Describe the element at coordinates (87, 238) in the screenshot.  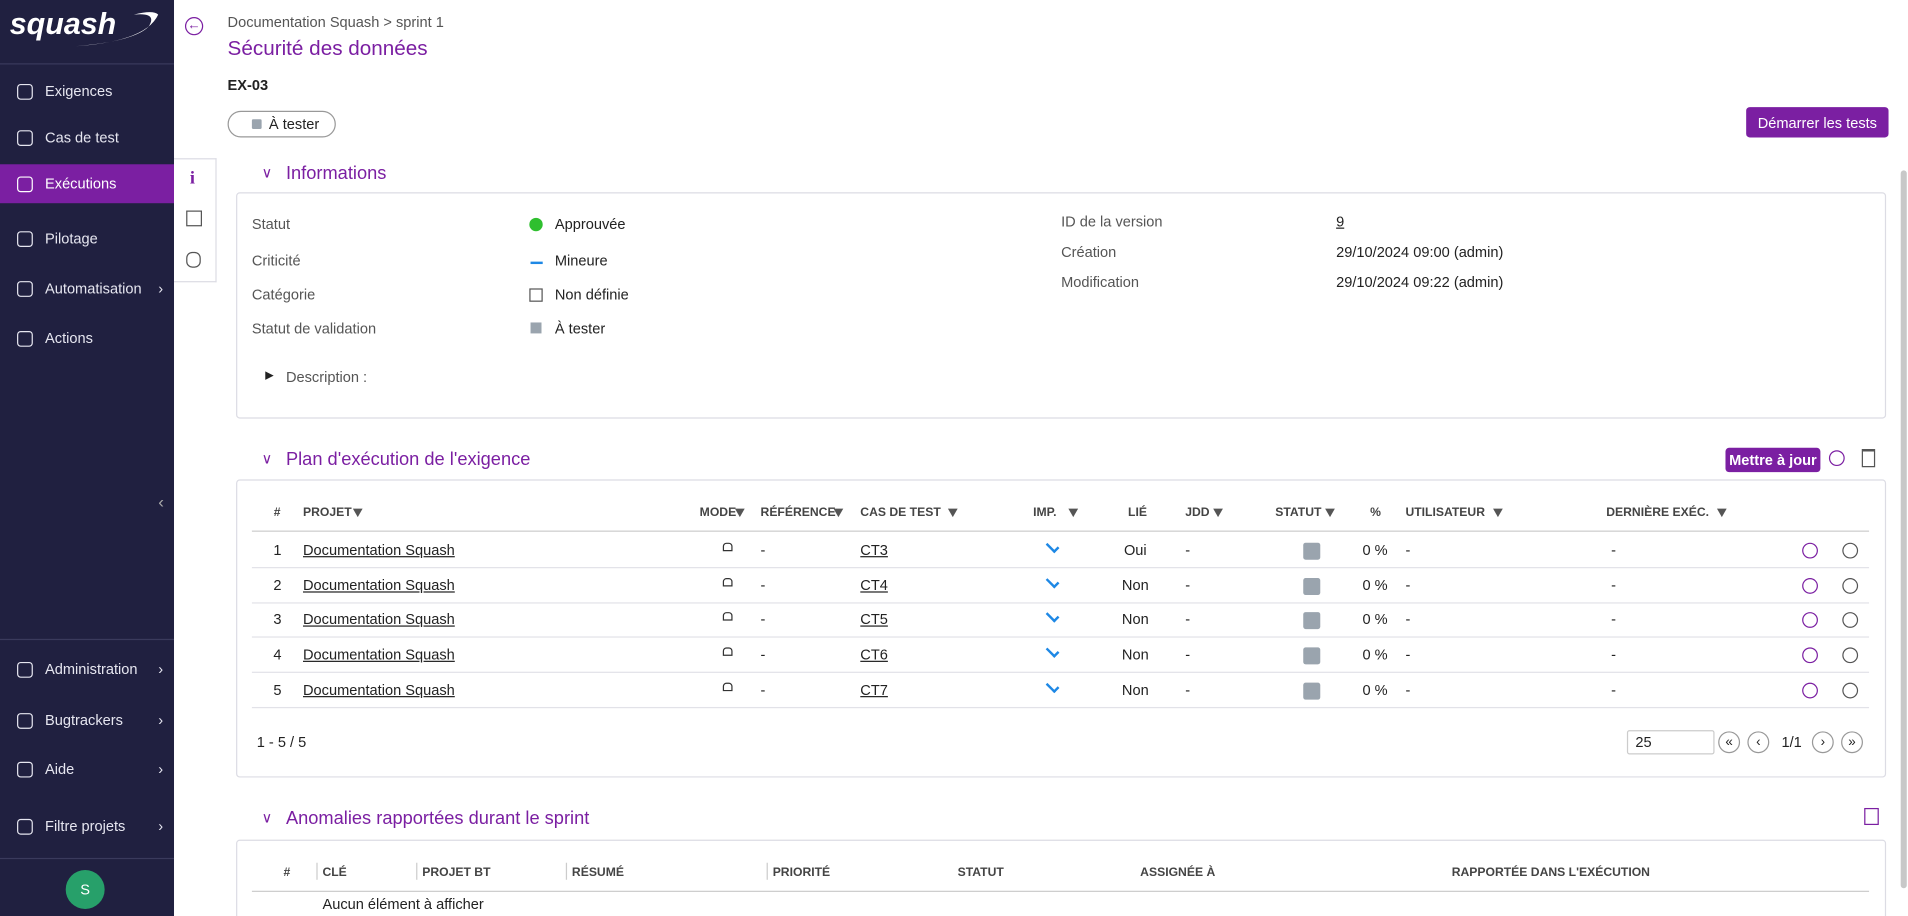
I see `nav-item: Pilotage` at that location.